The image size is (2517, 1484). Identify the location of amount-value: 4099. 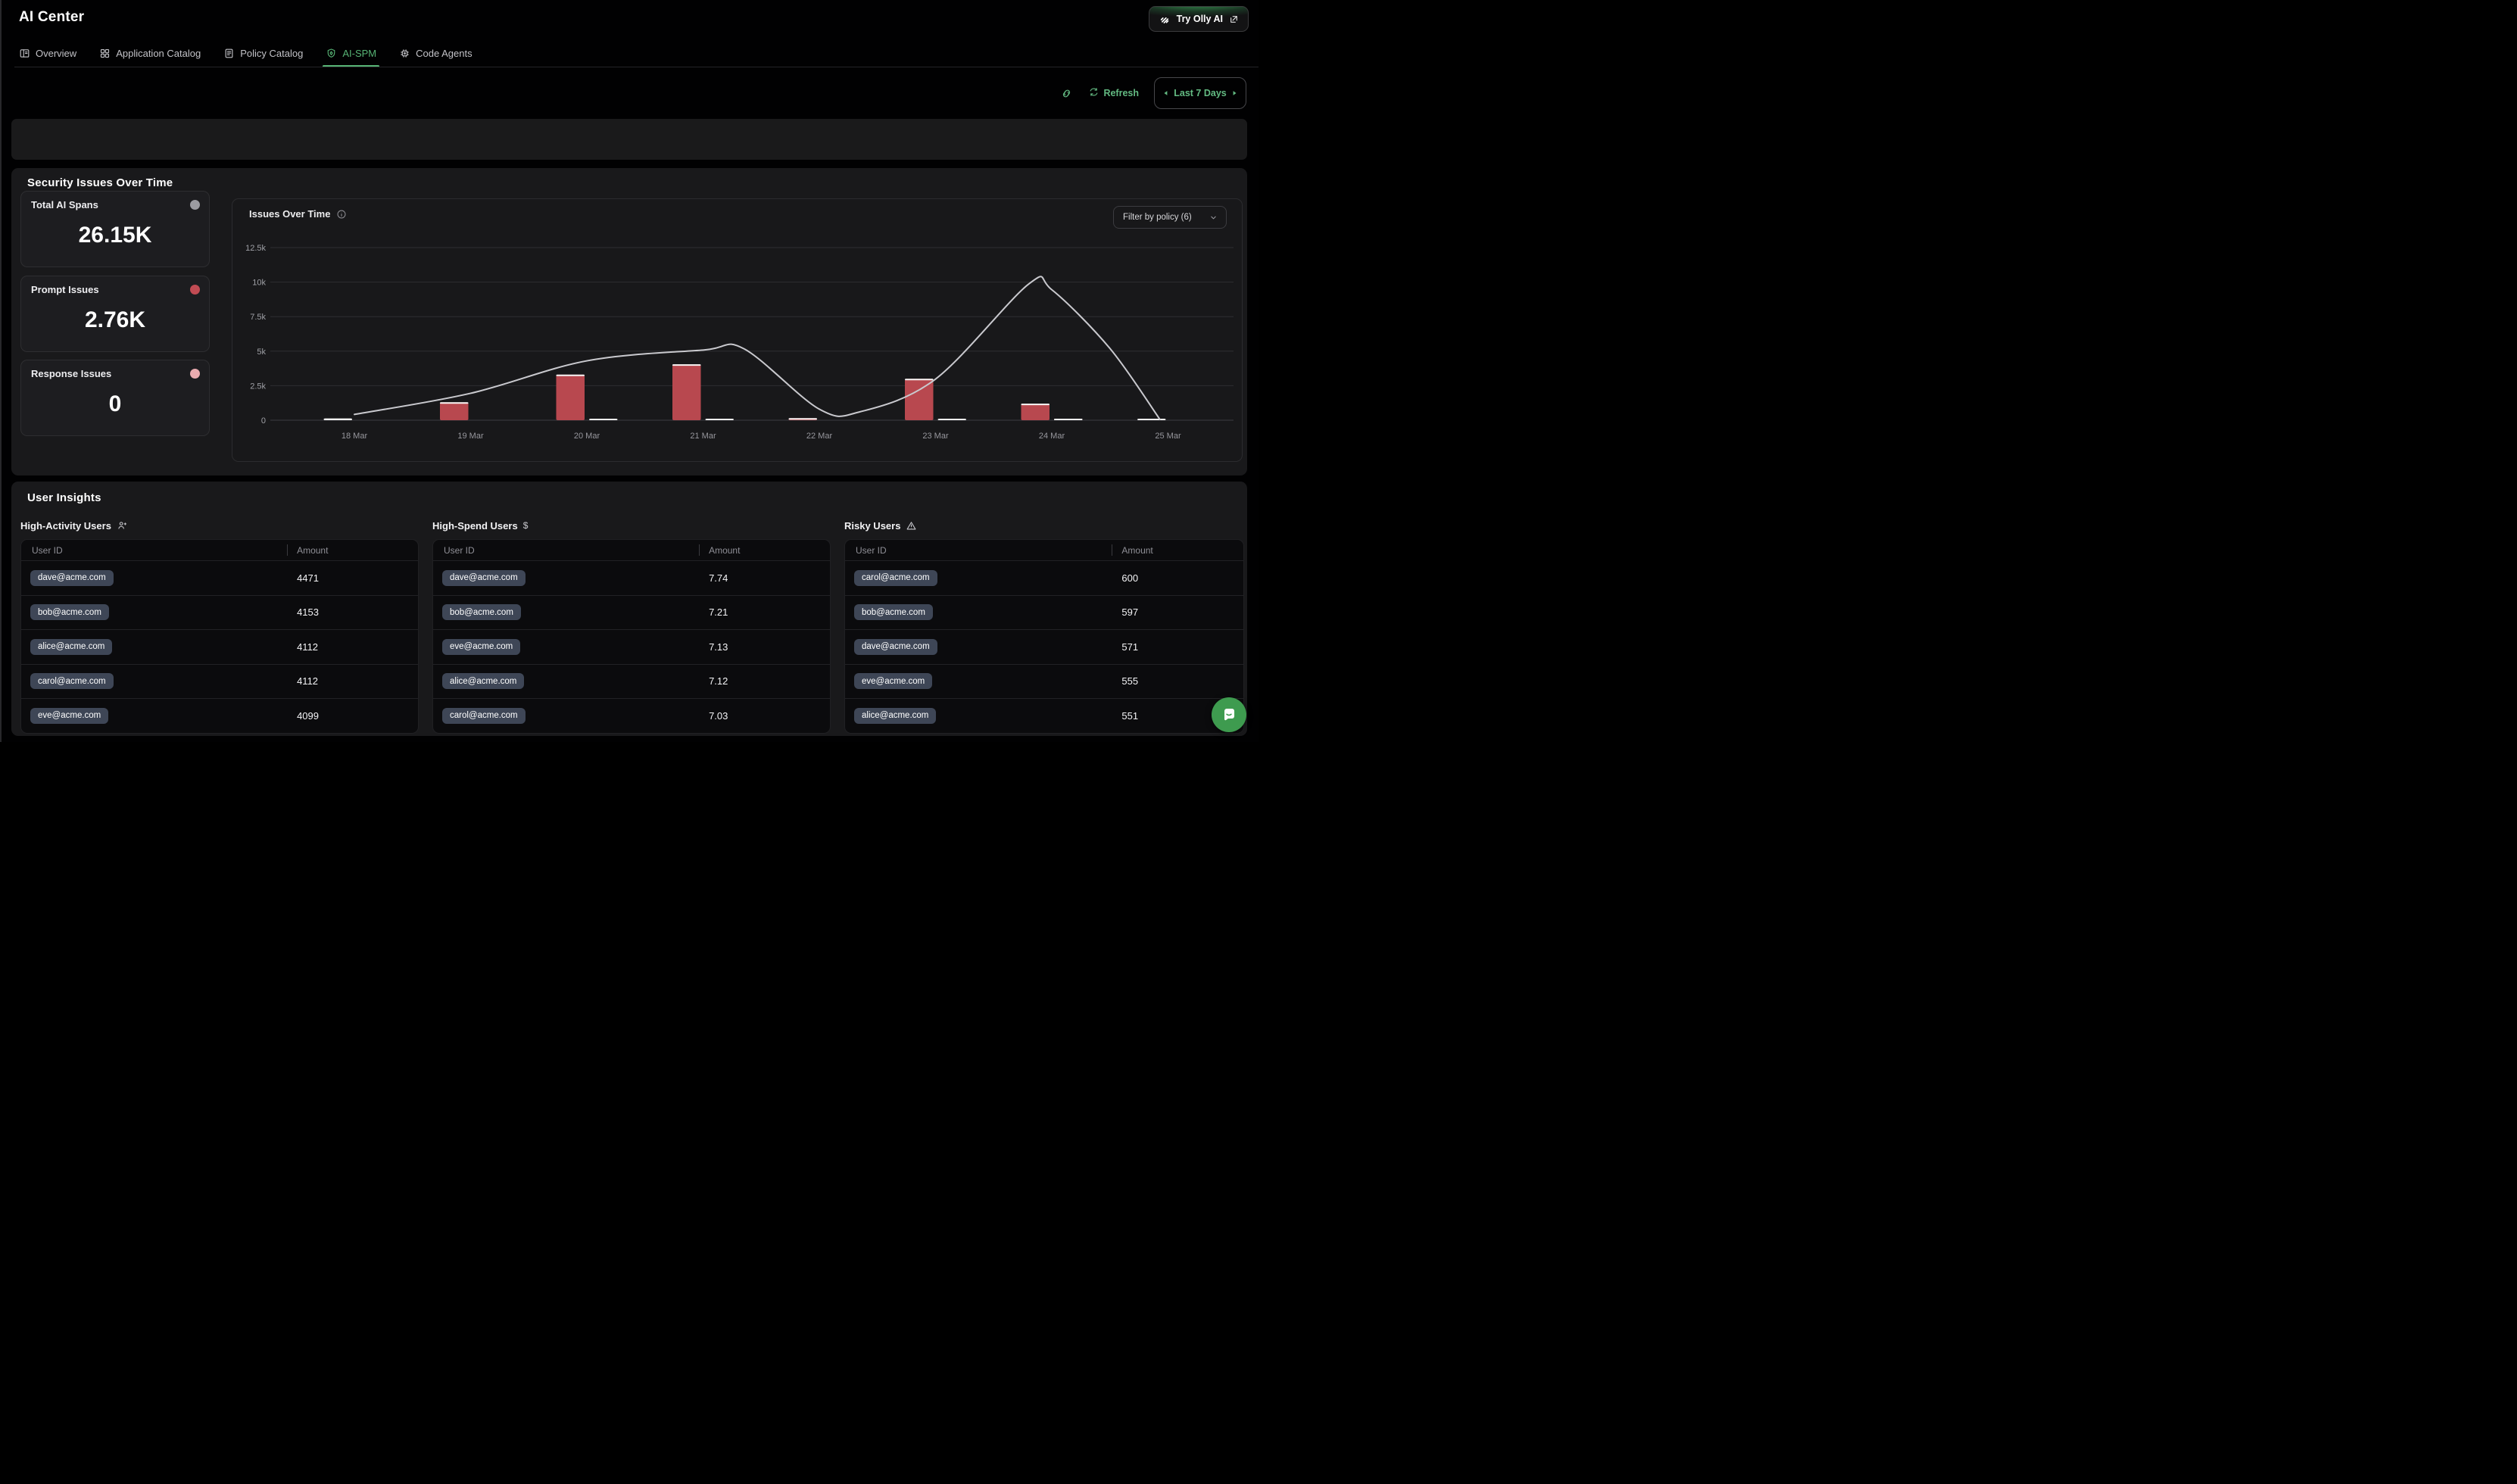
(308, 715).